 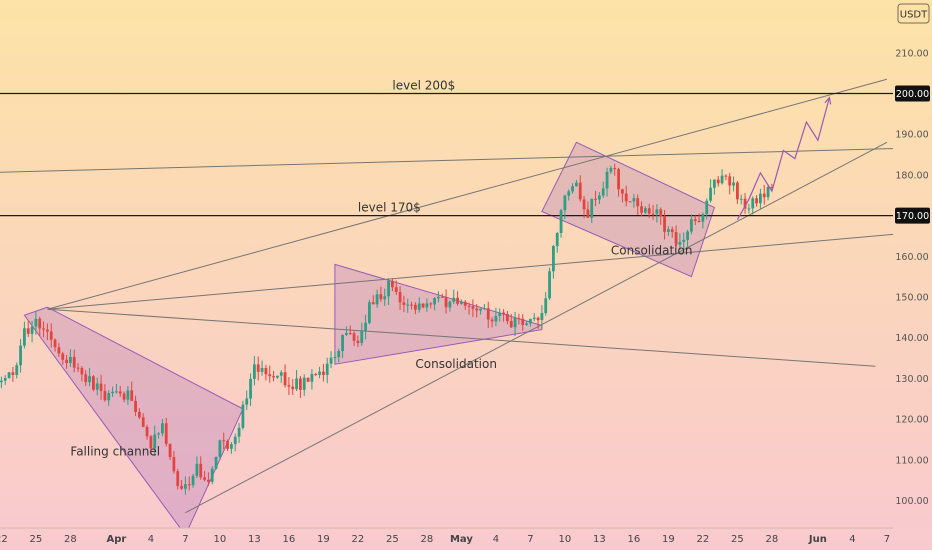 I want to click on price-label-170: 170.00, so click(x=912, y=215).